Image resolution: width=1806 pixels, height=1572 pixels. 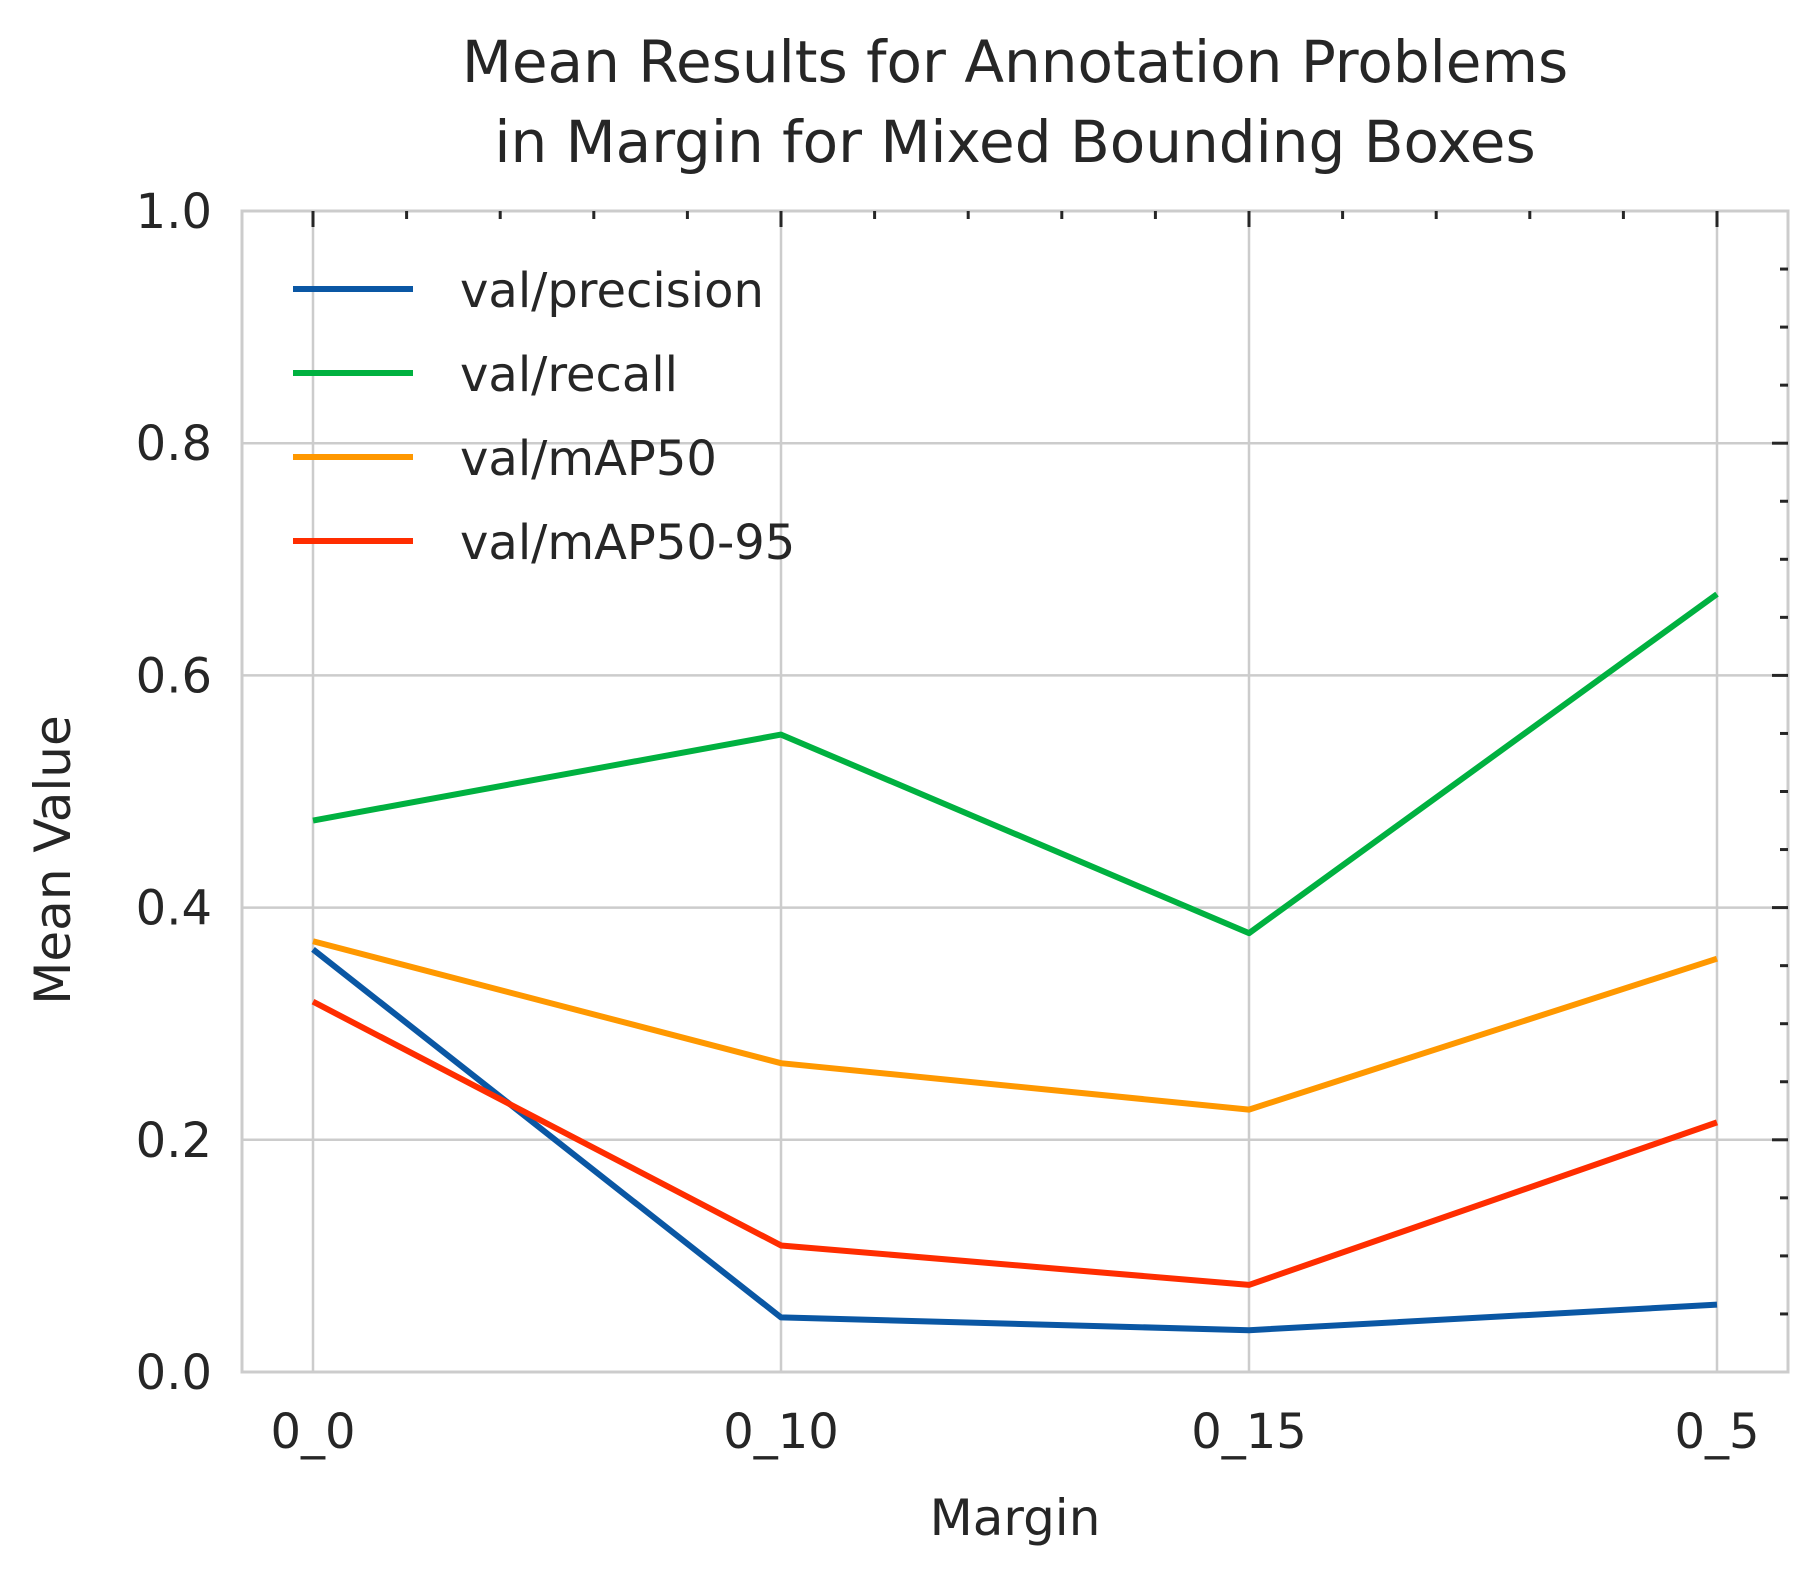 What do you see at coordinates (588, 459) in the screenshot?
I see `legend-label-val-map50: val/mAP50` at bounding box center [588, 459].